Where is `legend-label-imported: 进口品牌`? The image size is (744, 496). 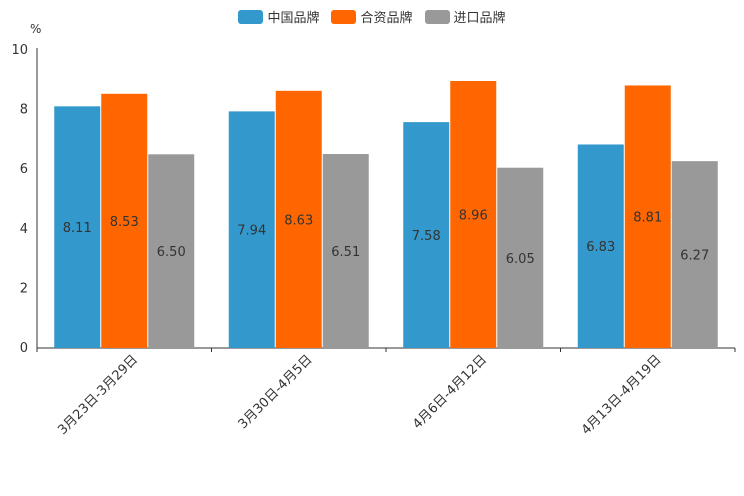 legend-label-imported: 进口品牌 is located at coordinates (479, 18).